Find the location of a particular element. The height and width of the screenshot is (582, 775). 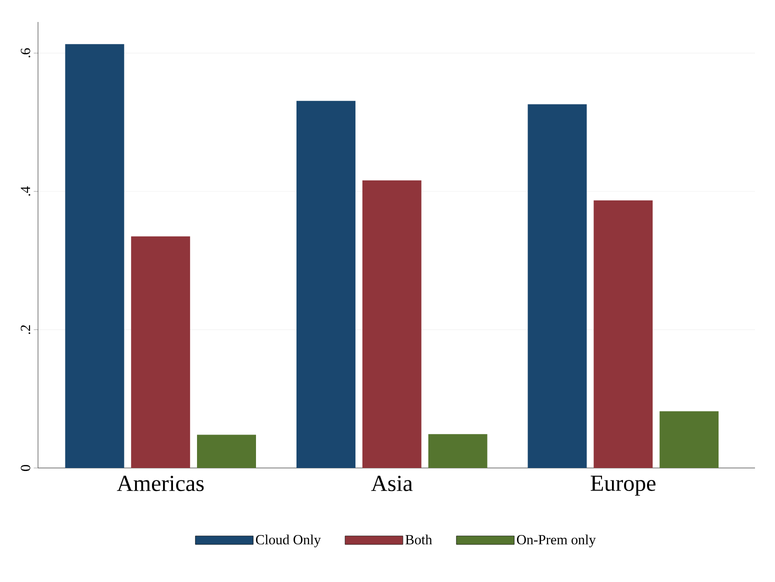

legend-label: Cloud Only is located at coordinates (288, 541).